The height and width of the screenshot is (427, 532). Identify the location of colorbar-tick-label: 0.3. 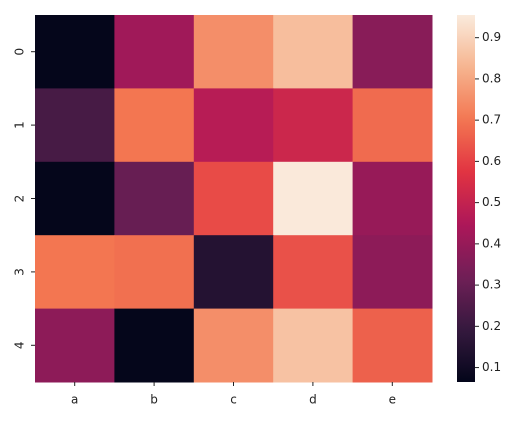
(491, 285).